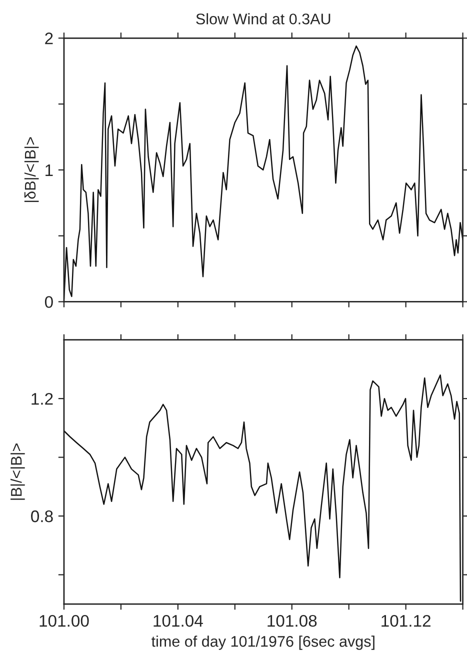 This screenshot has height=669, width=467. Describe the element at coordinates (263, 643) in the screenshot. I see `x-axis-title: time of day 101/1976 [6sec avgs]` at that location.